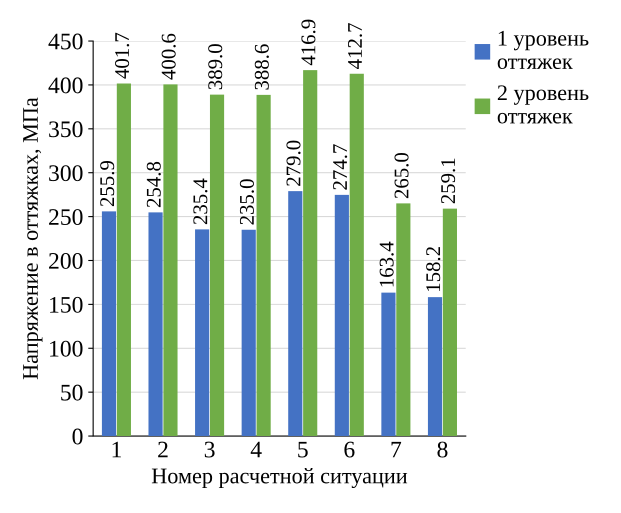  What do you see at coordinates (122, 55) in the screenshot?
I see `data-label: 401.7` at bounding box center [122, 55].